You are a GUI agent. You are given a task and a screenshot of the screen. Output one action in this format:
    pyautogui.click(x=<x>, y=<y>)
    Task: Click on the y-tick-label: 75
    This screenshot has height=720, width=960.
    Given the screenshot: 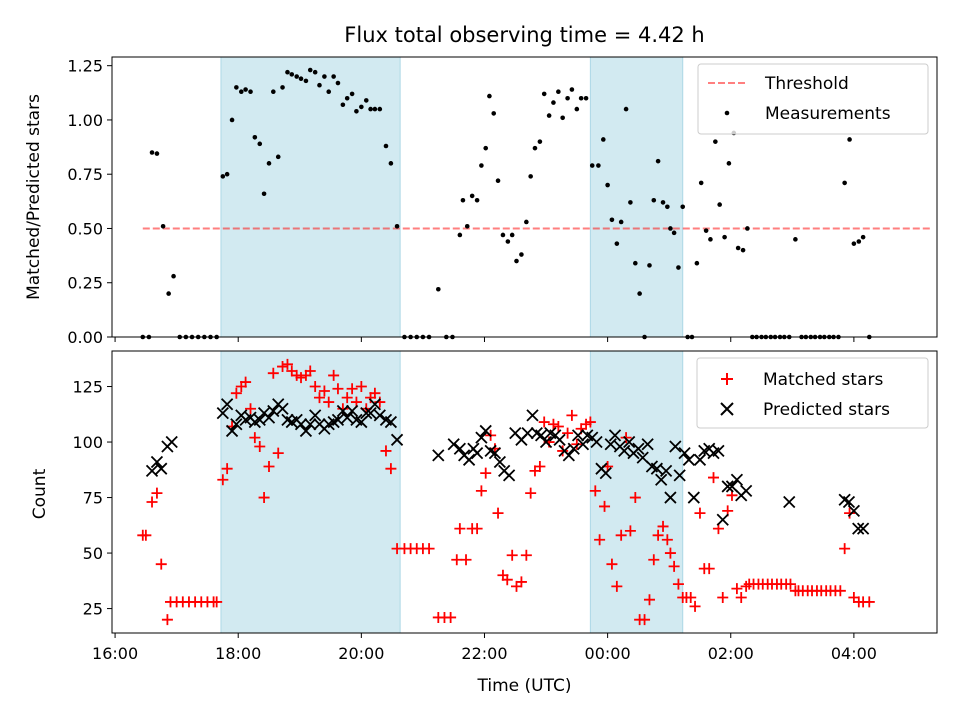 What is the action you would take?
    pyautogui.click(x=93, y=498)
    